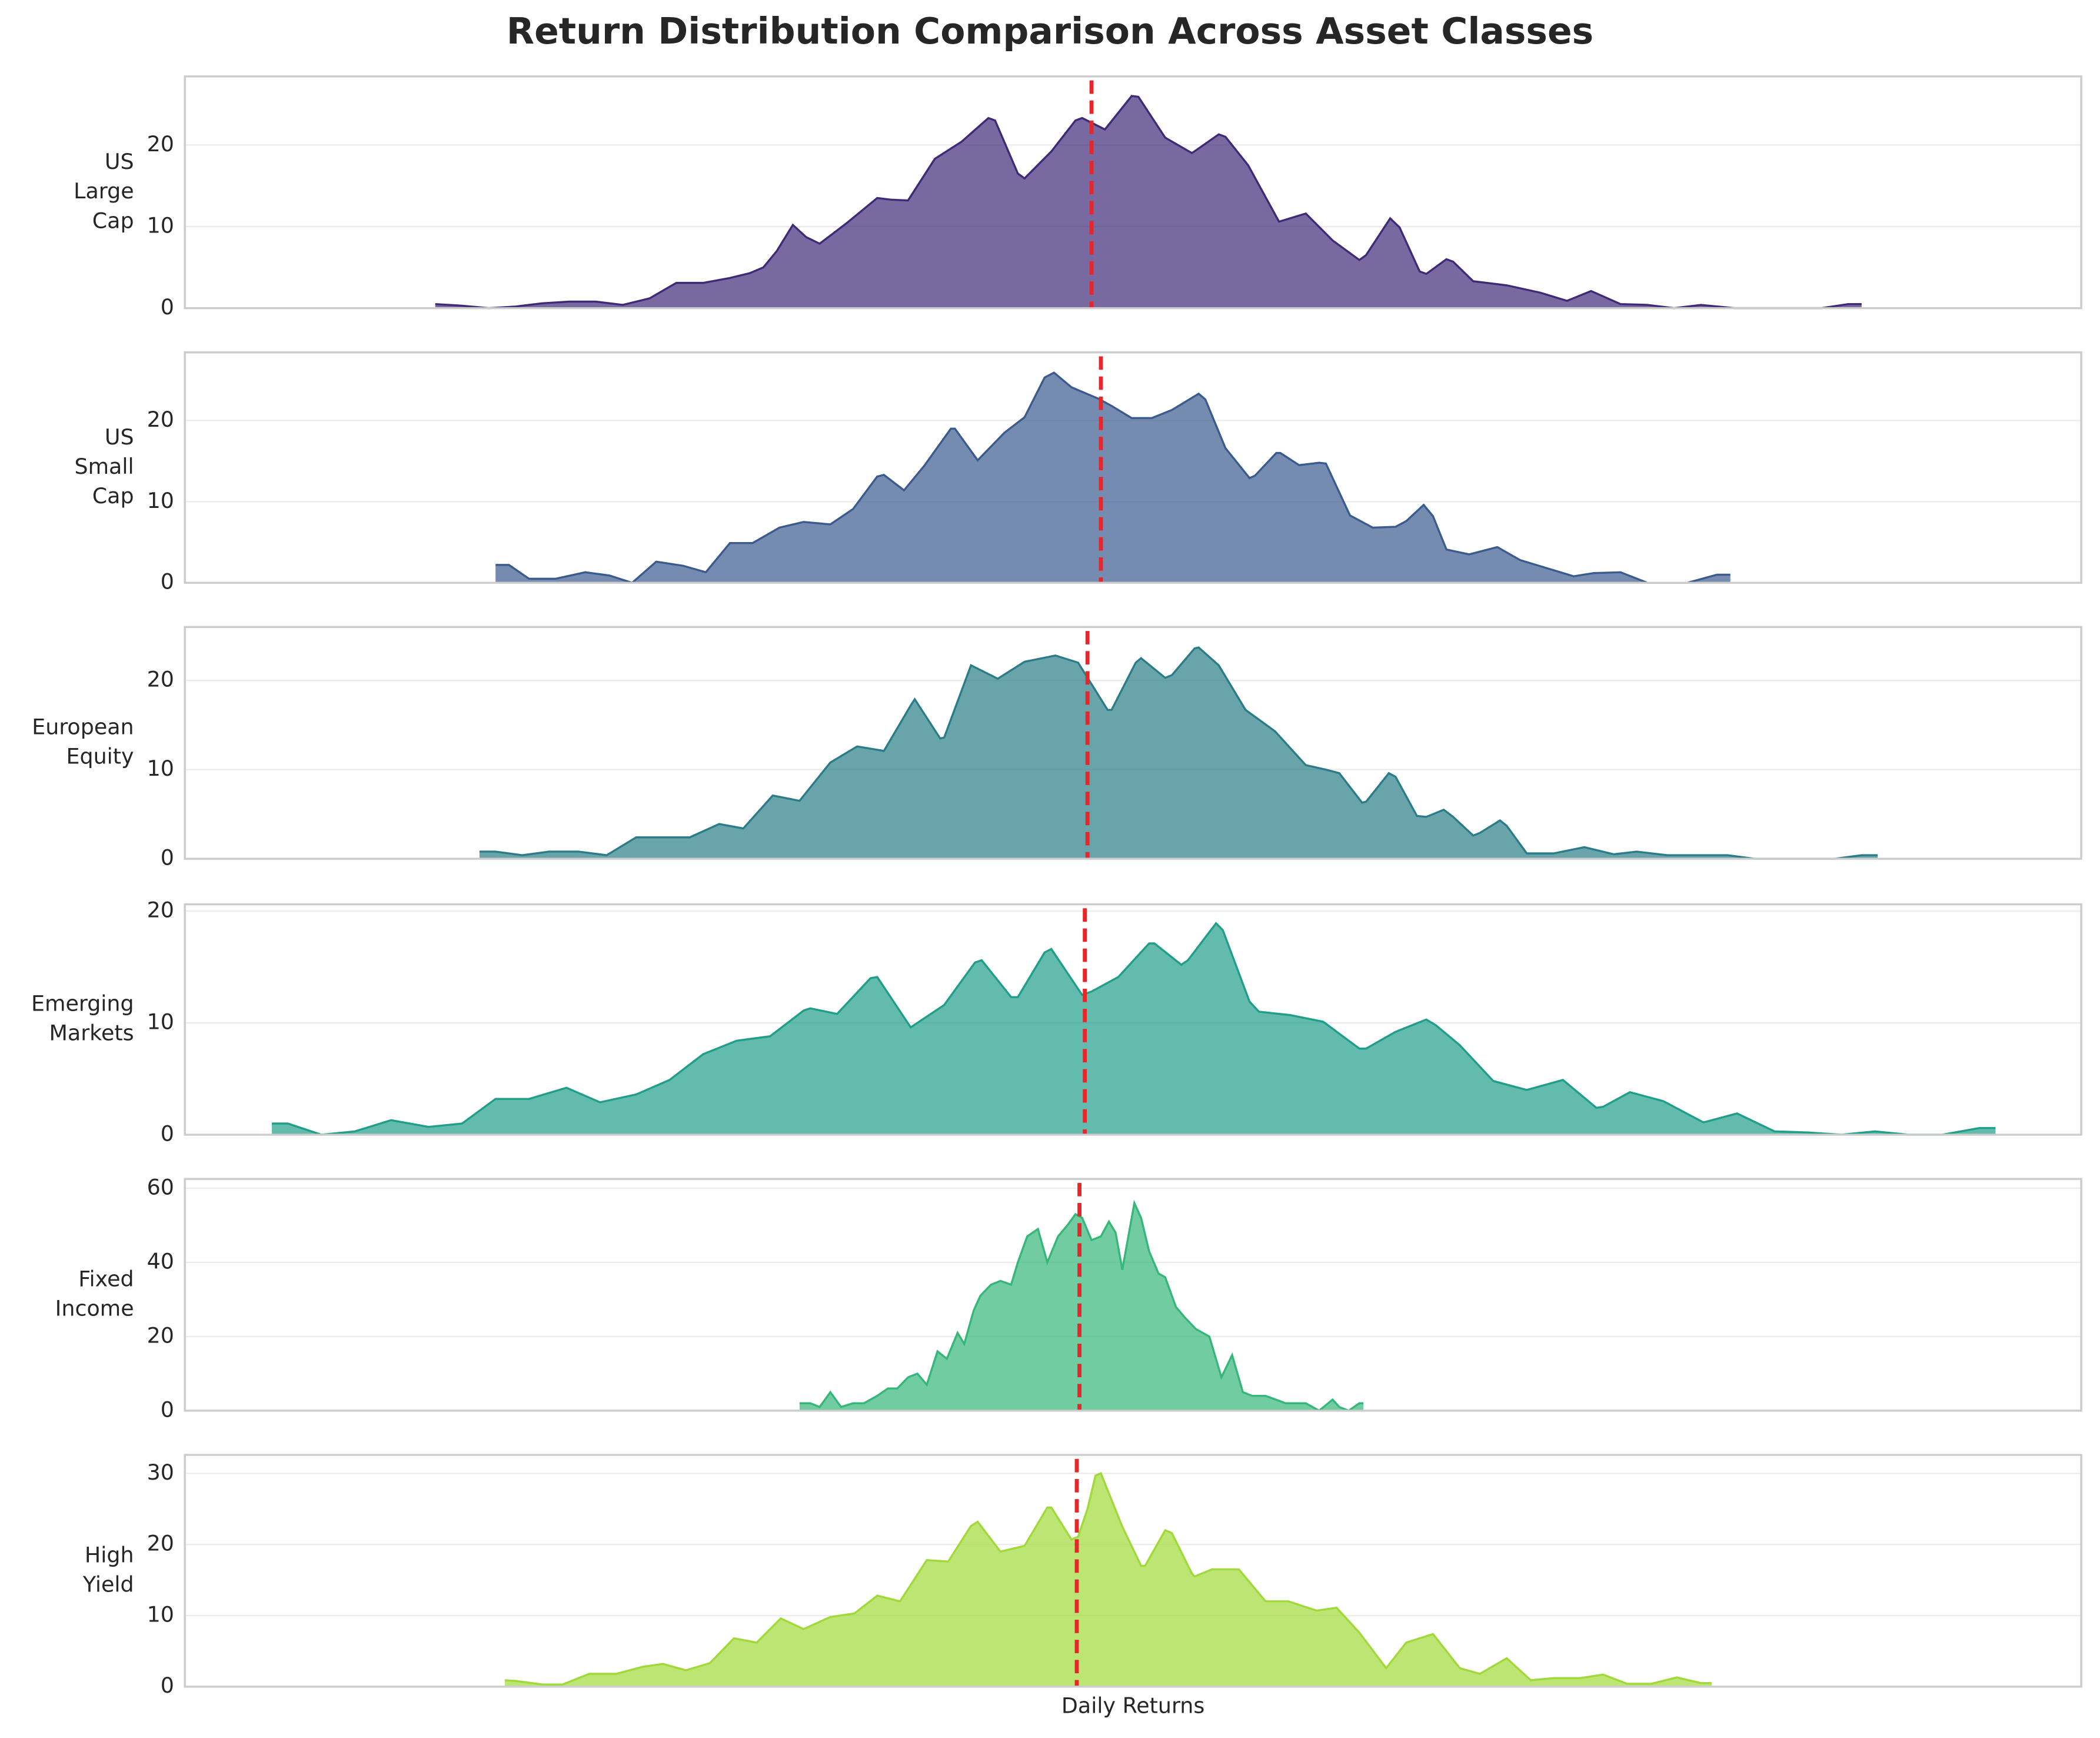  What do you see at coordinates (100, 756) in the screenshot?
I see `y-axis-label: Equity` at bounding box center [100, 756].